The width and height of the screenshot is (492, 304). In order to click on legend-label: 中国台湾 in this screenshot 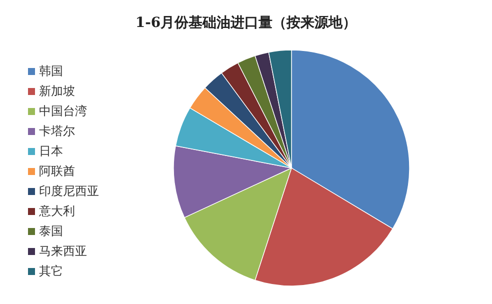, I will do `click(63, 111)`.